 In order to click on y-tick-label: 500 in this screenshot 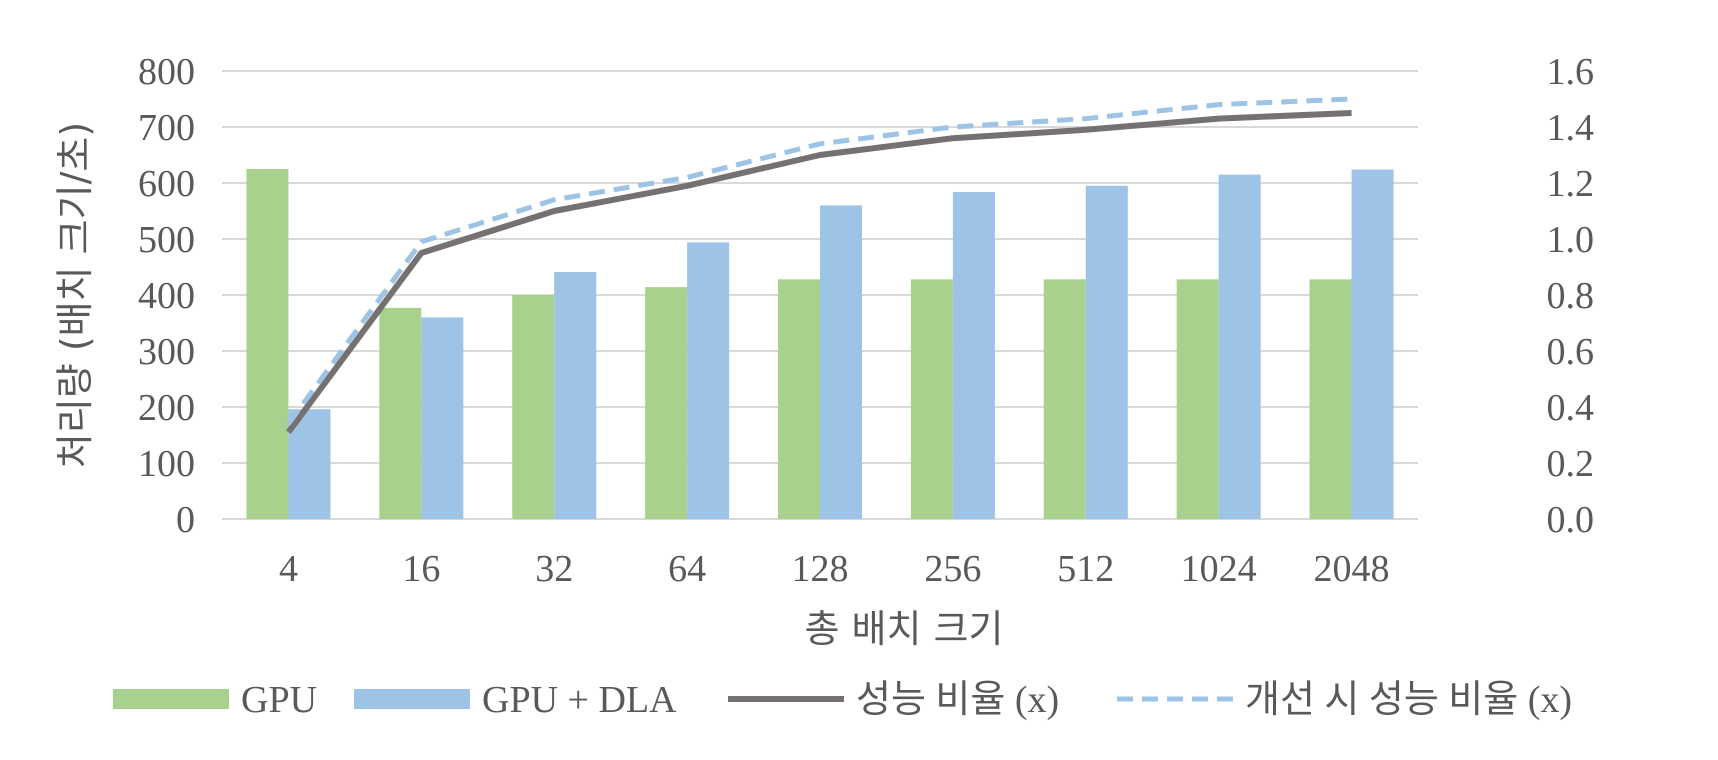, I will do `click(166, 240)`.